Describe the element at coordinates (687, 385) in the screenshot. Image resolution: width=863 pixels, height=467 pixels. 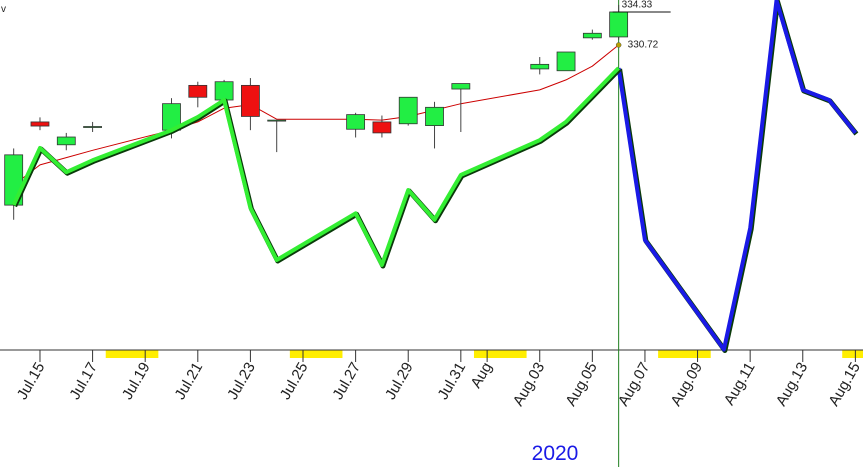
I see `x-tick-label: Aug.09` at that location.